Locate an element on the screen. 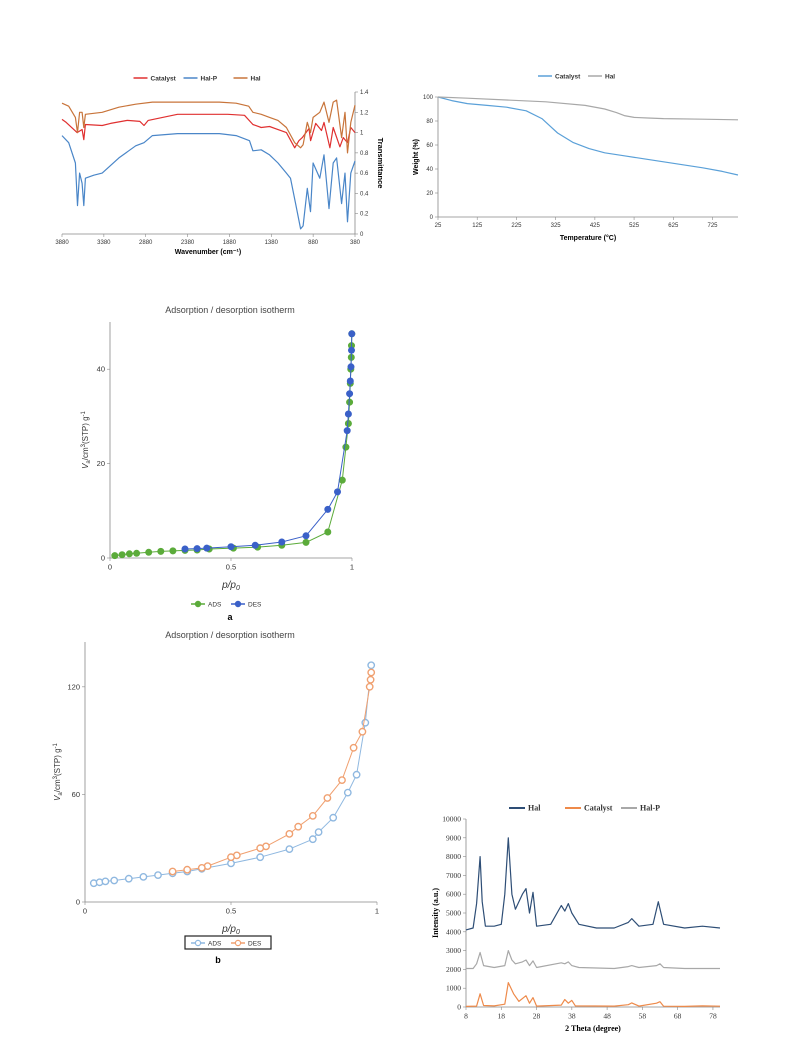 The width and height of the screenshot is (793, 1057). xrd-y-label: Intensity (a.u.) is located at coordinates (435, 913).